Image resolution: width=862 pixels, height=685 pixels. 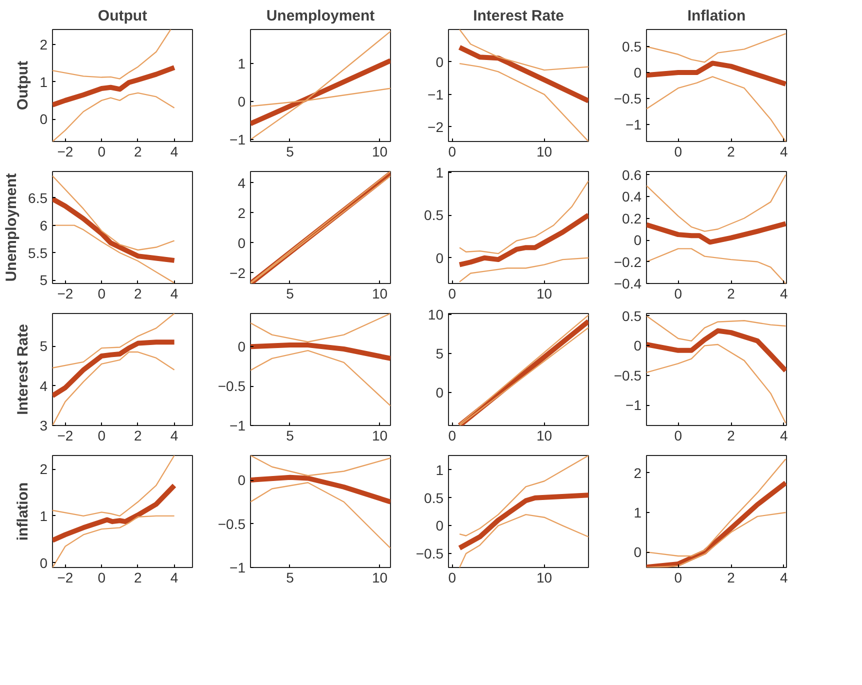 I want to click on y-tick-label: −0.4, so click(x=628, y=284).